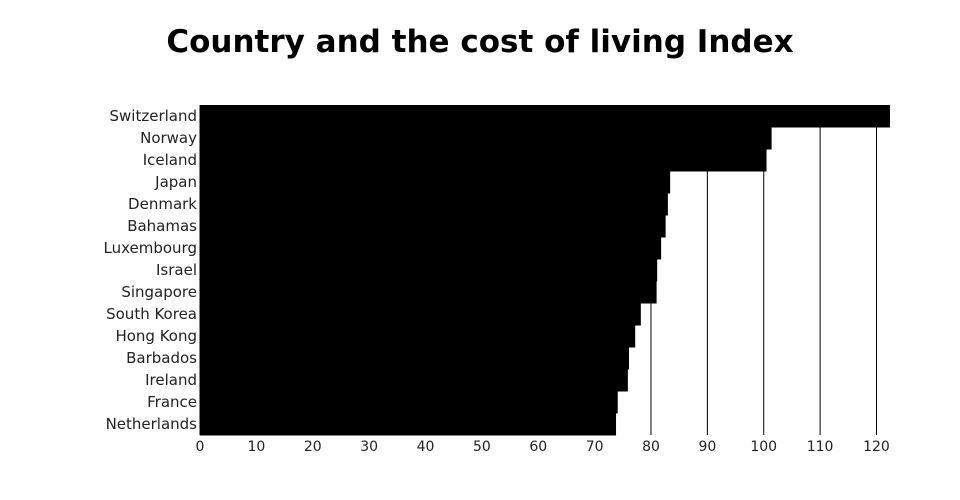  I want to click on x-tick-label: 80, so click(651, 447).